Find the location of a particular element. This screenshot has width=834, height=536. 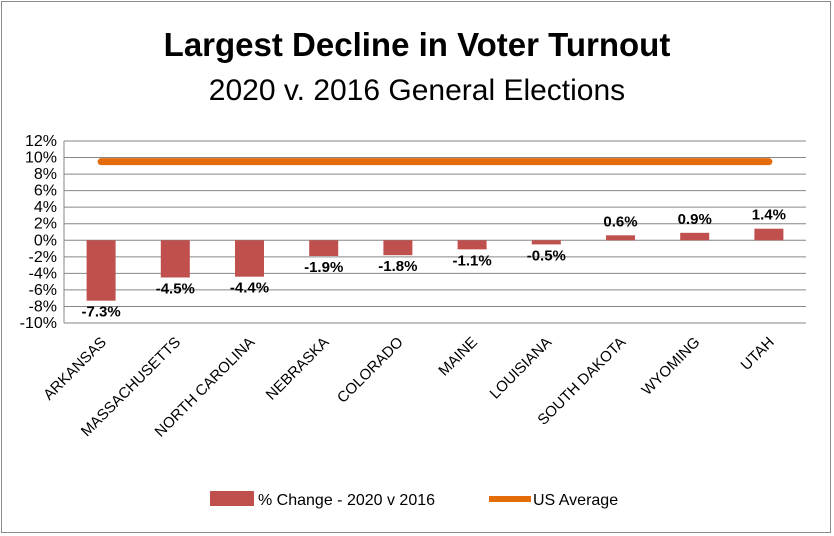

legend-swatch-bar is located at coordinates (232, 498).